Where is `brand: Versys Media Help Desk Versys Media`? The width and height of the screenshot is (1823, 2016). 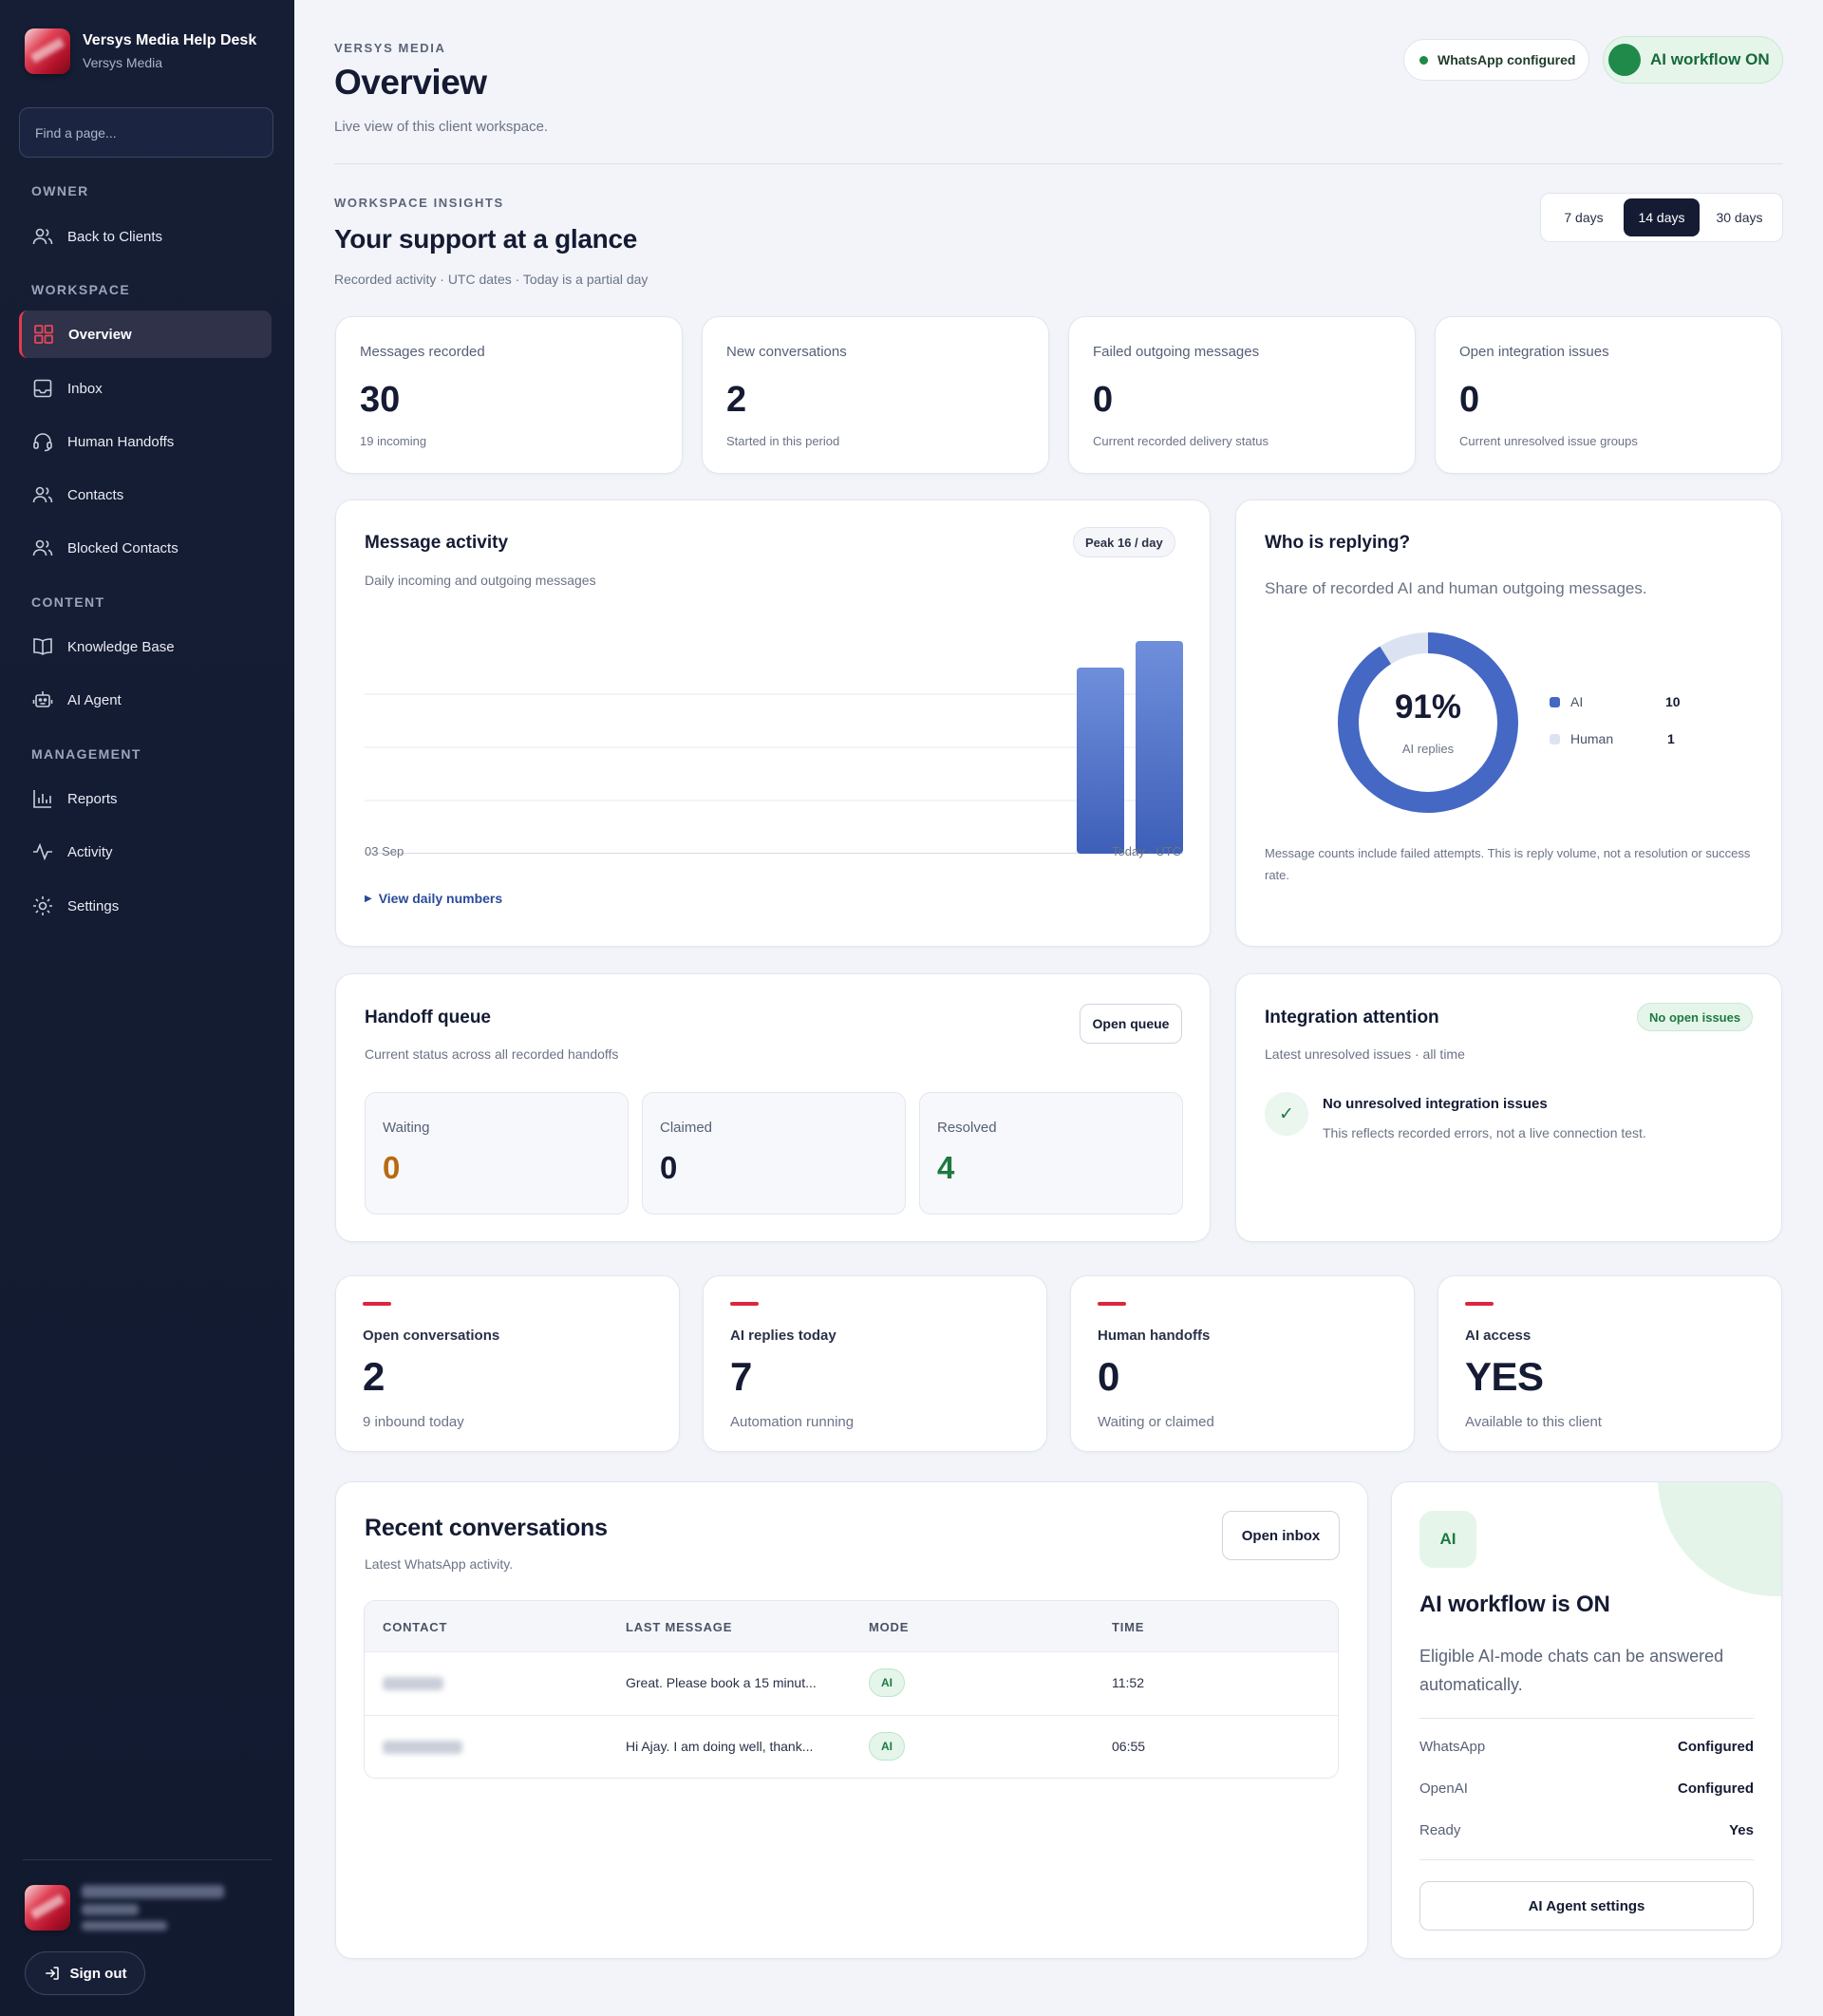
brand: Versys Media Help Desk Versys Media is located at coordinates (141, 51).